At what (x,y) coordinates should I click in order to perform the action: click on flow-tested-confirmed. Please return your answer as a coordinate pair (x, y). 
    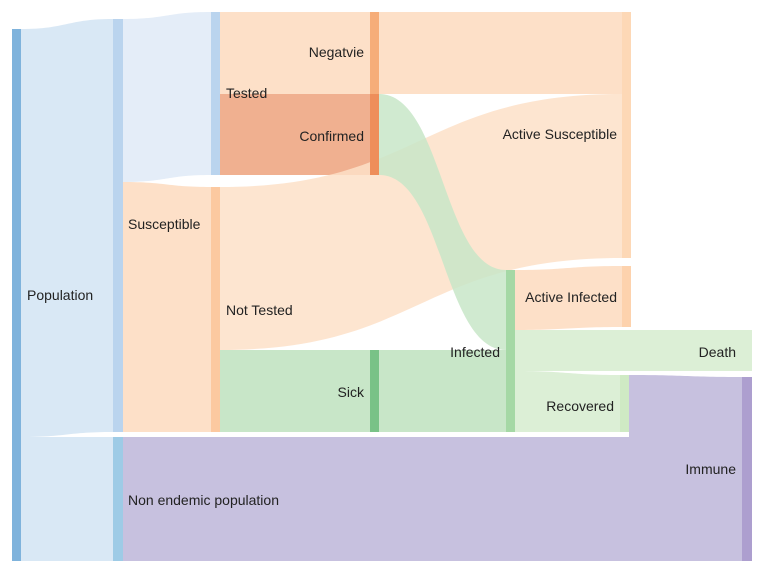
    Looking at the image, I should click on (295, 134).